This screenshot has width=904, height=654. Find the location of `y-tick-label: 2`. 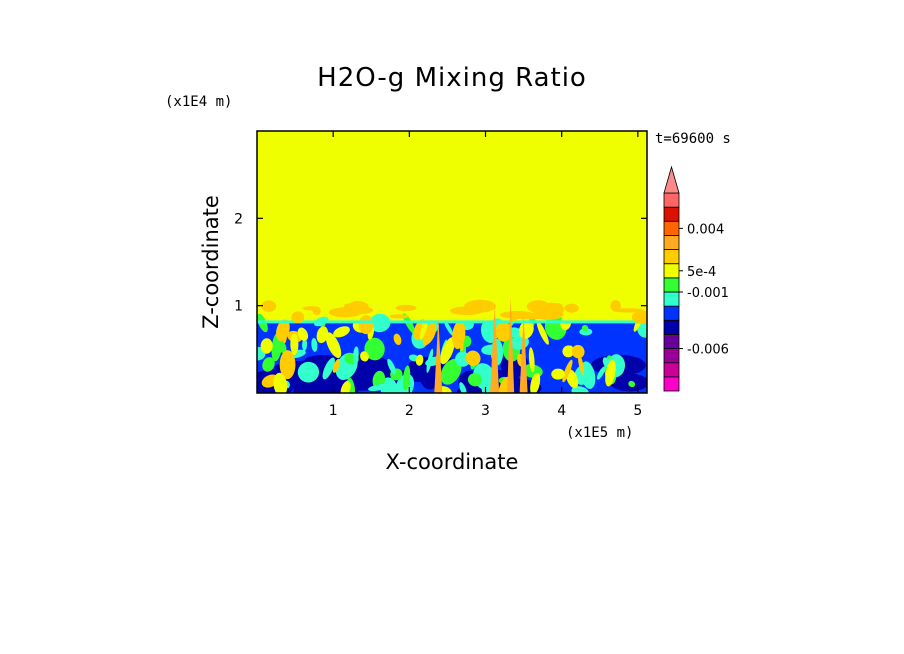

y-tick-label: 2 is located at coordinates (238, 219).